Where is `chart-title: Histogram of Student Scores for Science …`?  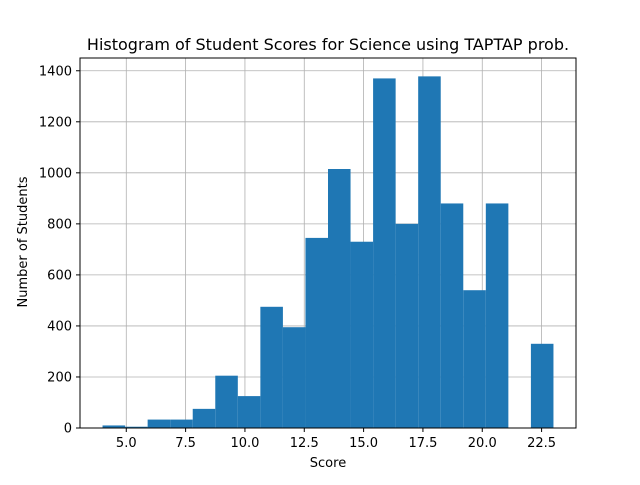 chart-title: Histogram of Student Scores for Science … is located at coordinates (328, 44).